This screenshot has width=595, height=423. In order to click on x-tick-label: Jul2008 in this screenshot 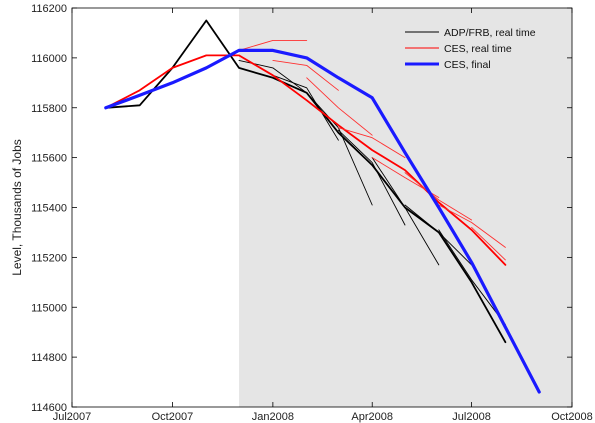, I will do `click(471, 417)`.